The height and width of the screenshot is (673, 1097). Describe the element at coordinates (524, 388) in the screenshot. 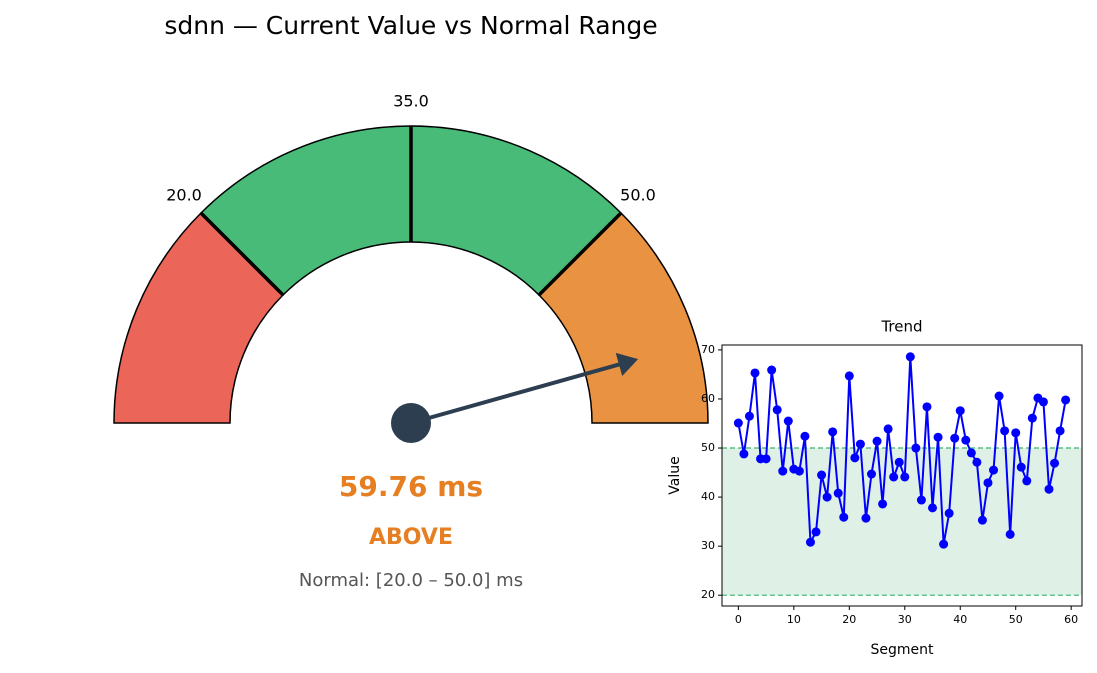

I see `needle` at that location.